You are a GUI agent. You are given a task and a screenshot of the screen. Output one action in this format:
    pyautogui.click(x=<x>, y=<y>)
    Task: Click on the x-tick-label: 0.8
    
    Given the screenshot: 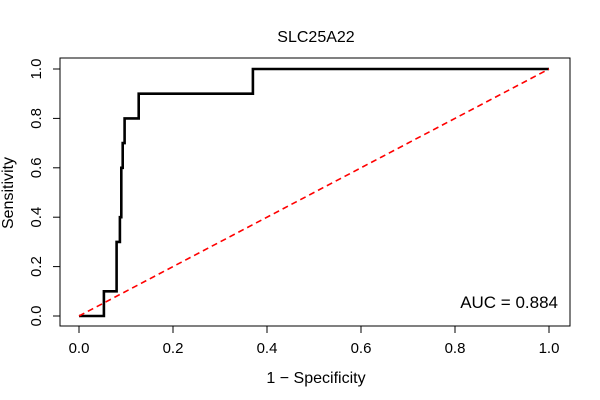 What is the action you would take?
    pyautogui.click(x=455, y=348)
    